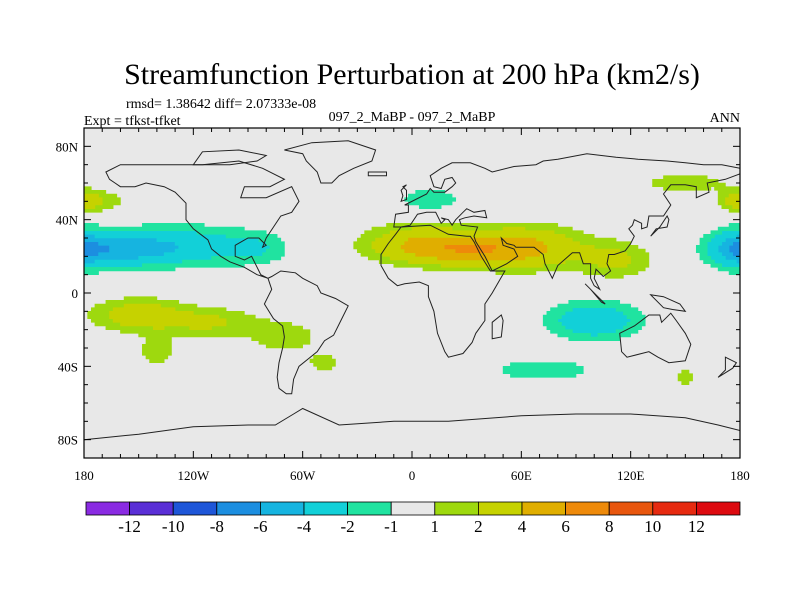 The image size is (800, 600). What do you see at coordinates (221, 104) in the screenshot?
I see `stats-line: rmsd= 1.38642 diff= 2.07333e-08` at bounding box center [221, 104].